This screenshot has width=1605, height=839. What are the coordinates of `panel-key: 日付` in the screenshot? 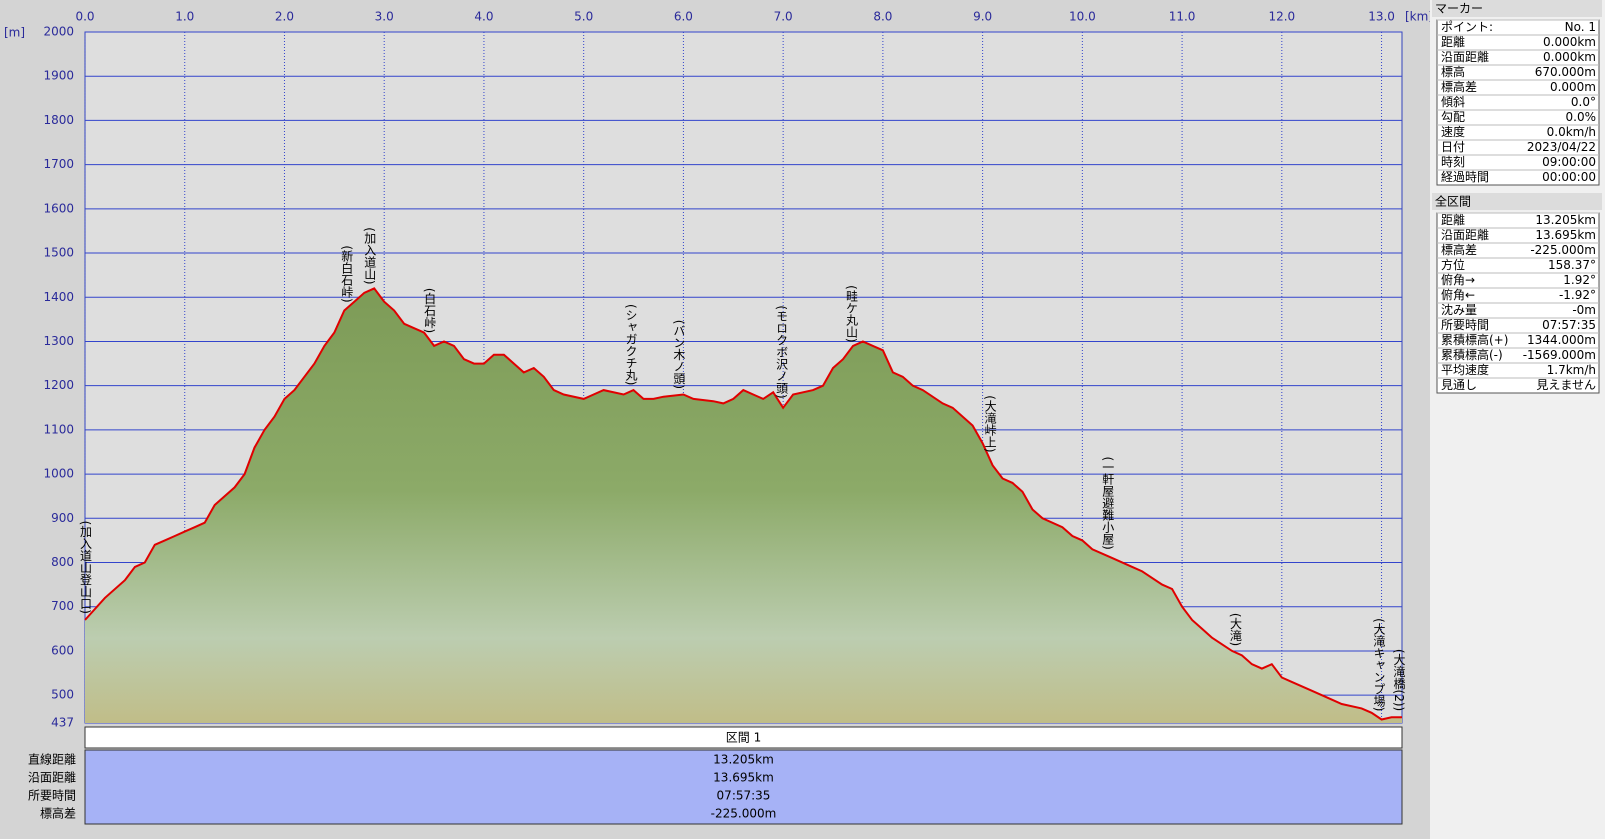 It's located at (1453, 147).